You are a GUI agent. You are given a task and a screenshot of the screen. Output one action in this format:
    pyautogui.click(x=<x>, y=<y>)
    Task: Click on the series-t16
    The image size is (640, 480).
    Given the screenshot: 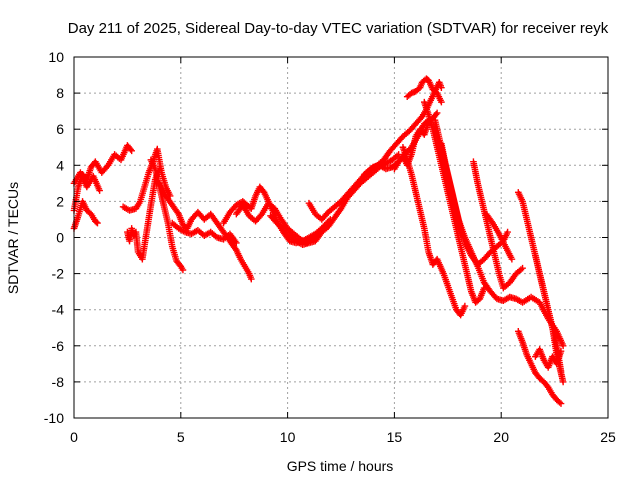 What is the action you would take?
    pyautogui.click(x=434, y=231)
    